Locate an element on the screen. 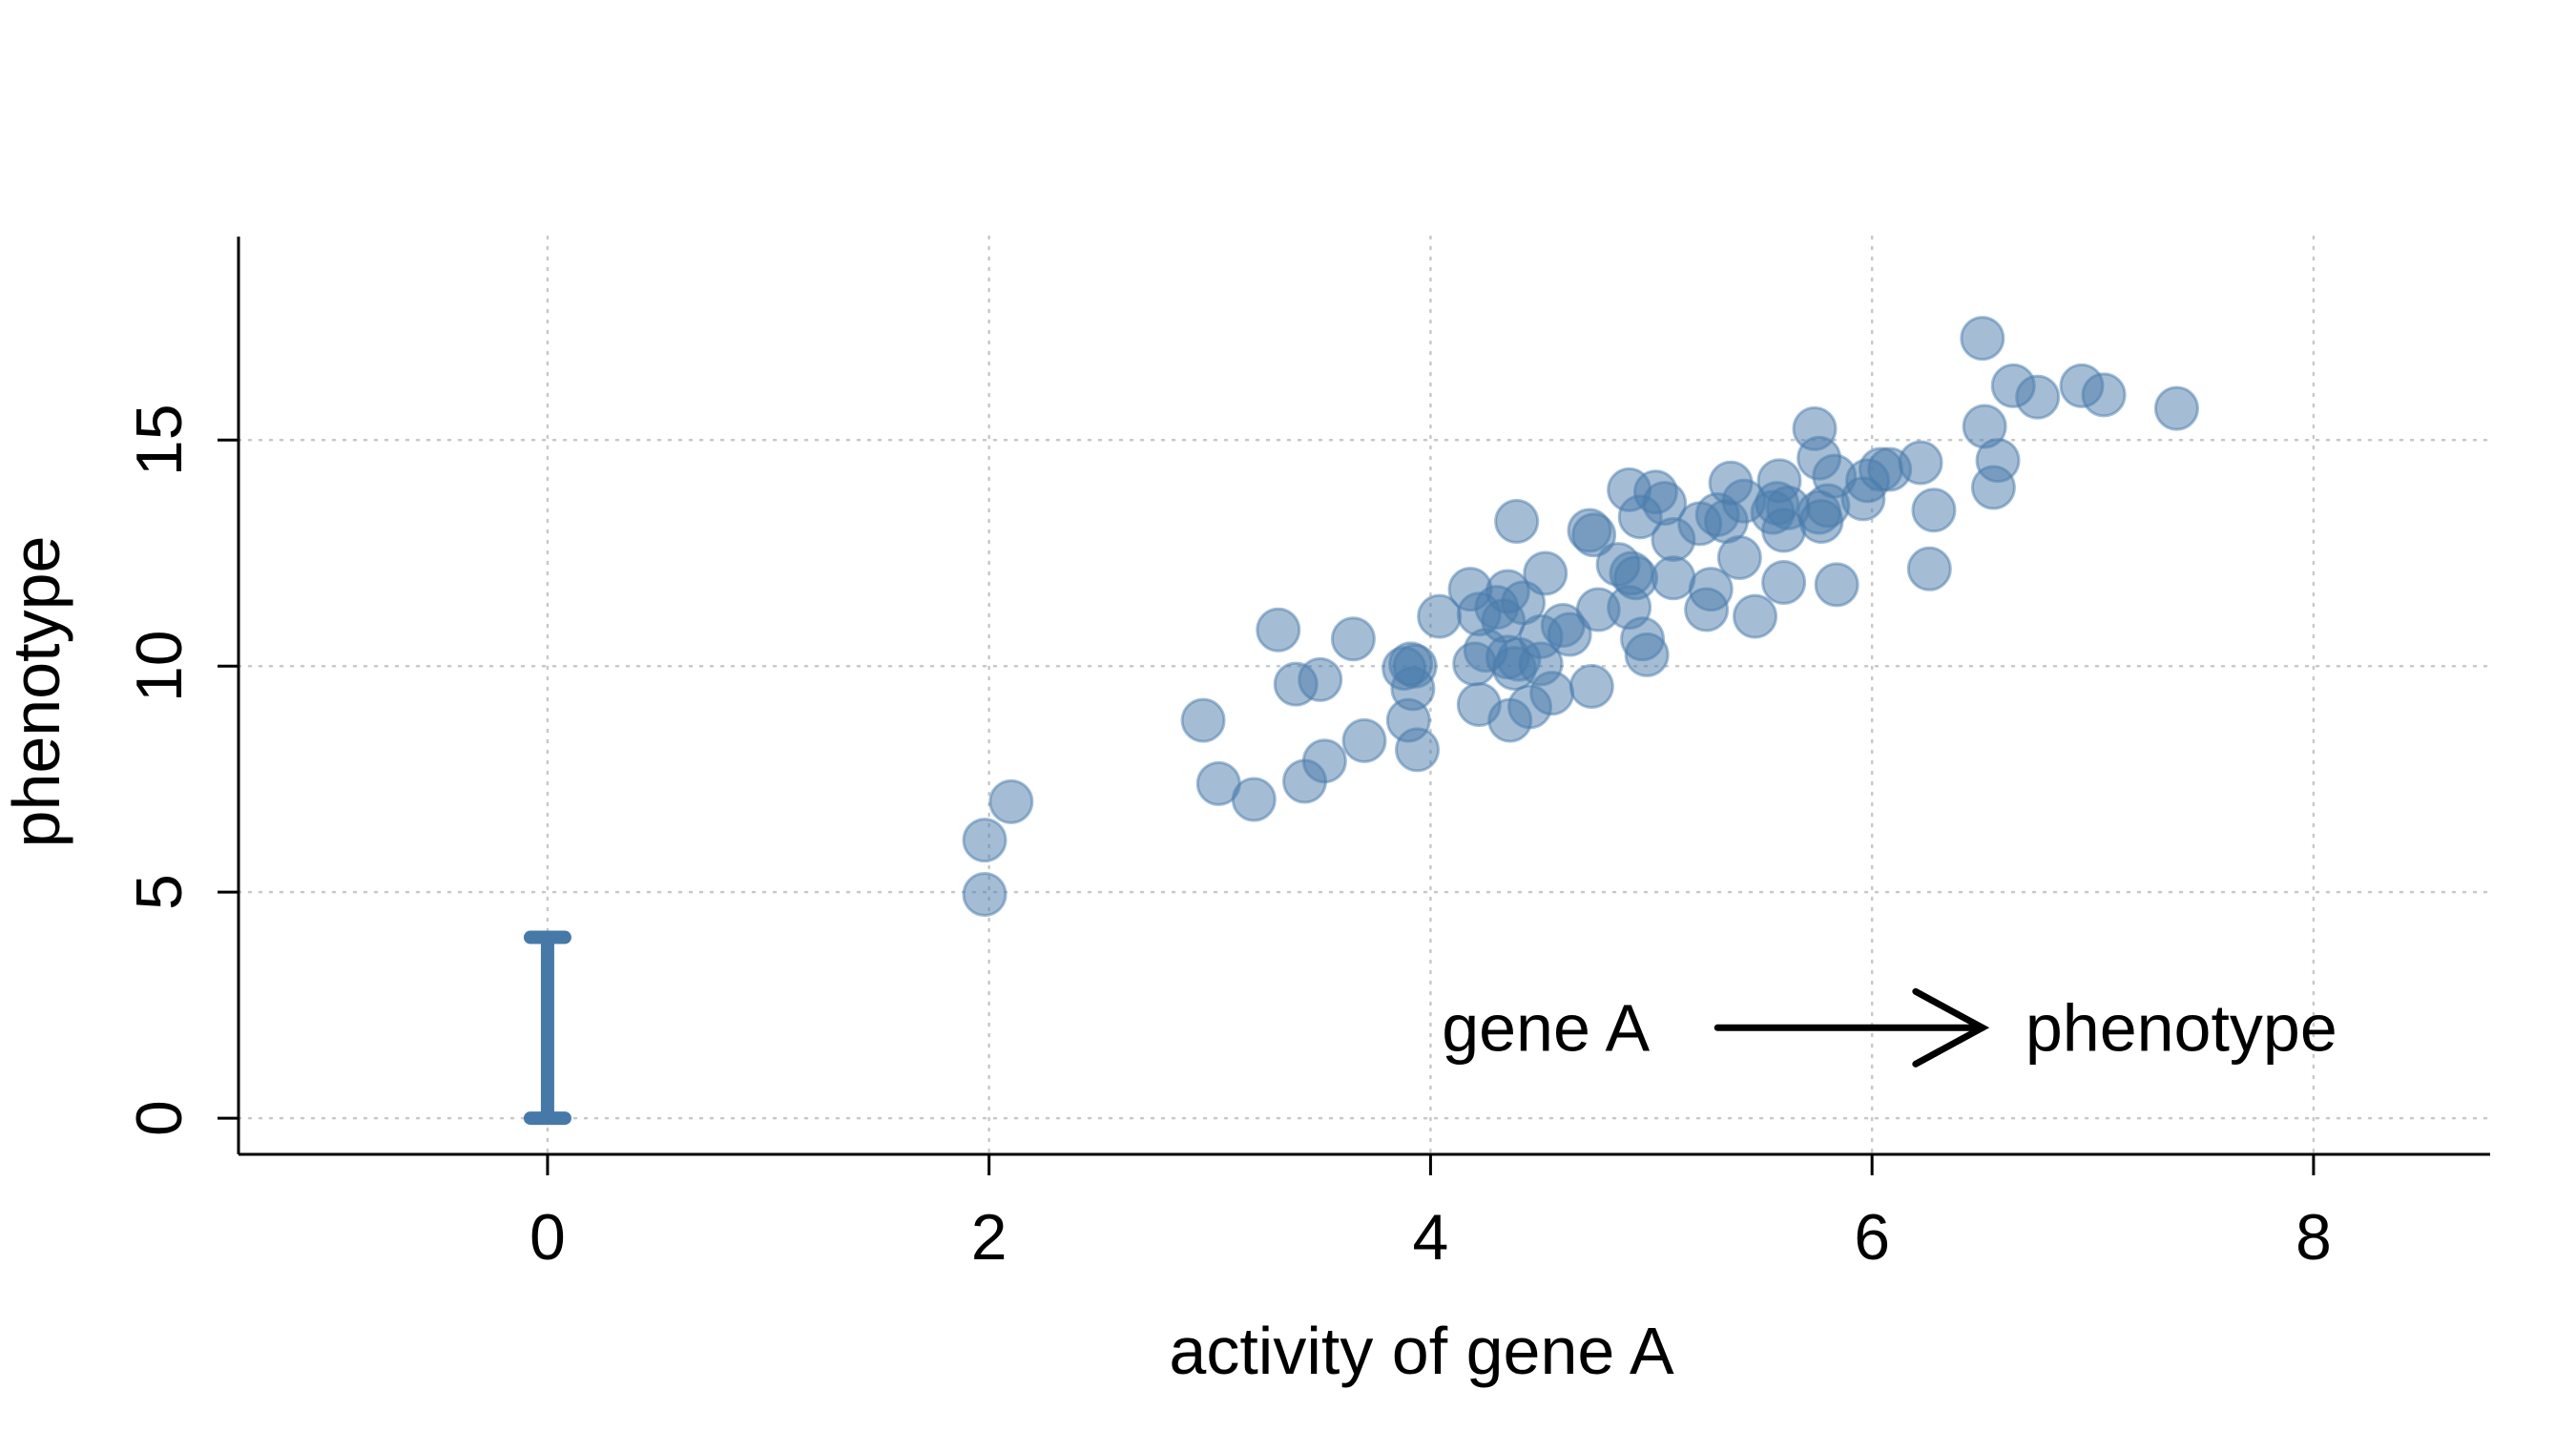 The image size is (2576, 1431). x-tick-label: 2 is located at coordinates (989, 1237).